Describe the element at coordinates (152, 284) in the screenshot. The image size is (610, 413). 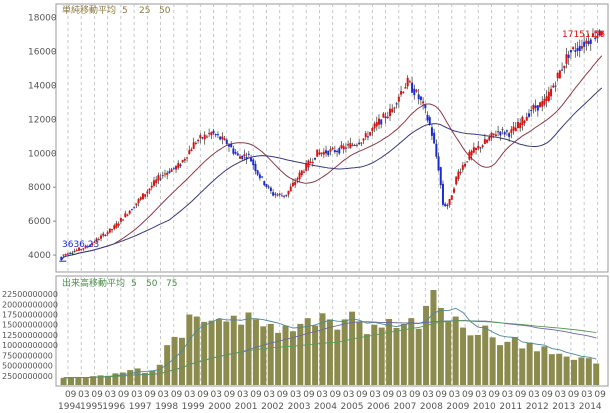
I see `volume-legend-period-50: 50` at that location.